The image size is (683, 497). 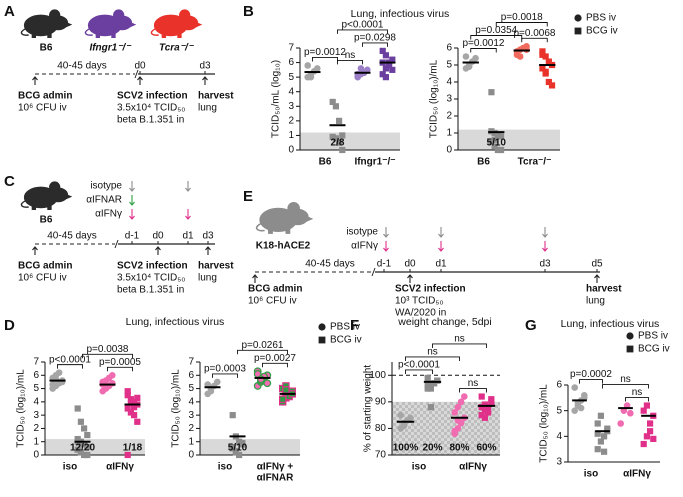 I want to click on significance-label: p=0.0068, so click(x=535, y=33).